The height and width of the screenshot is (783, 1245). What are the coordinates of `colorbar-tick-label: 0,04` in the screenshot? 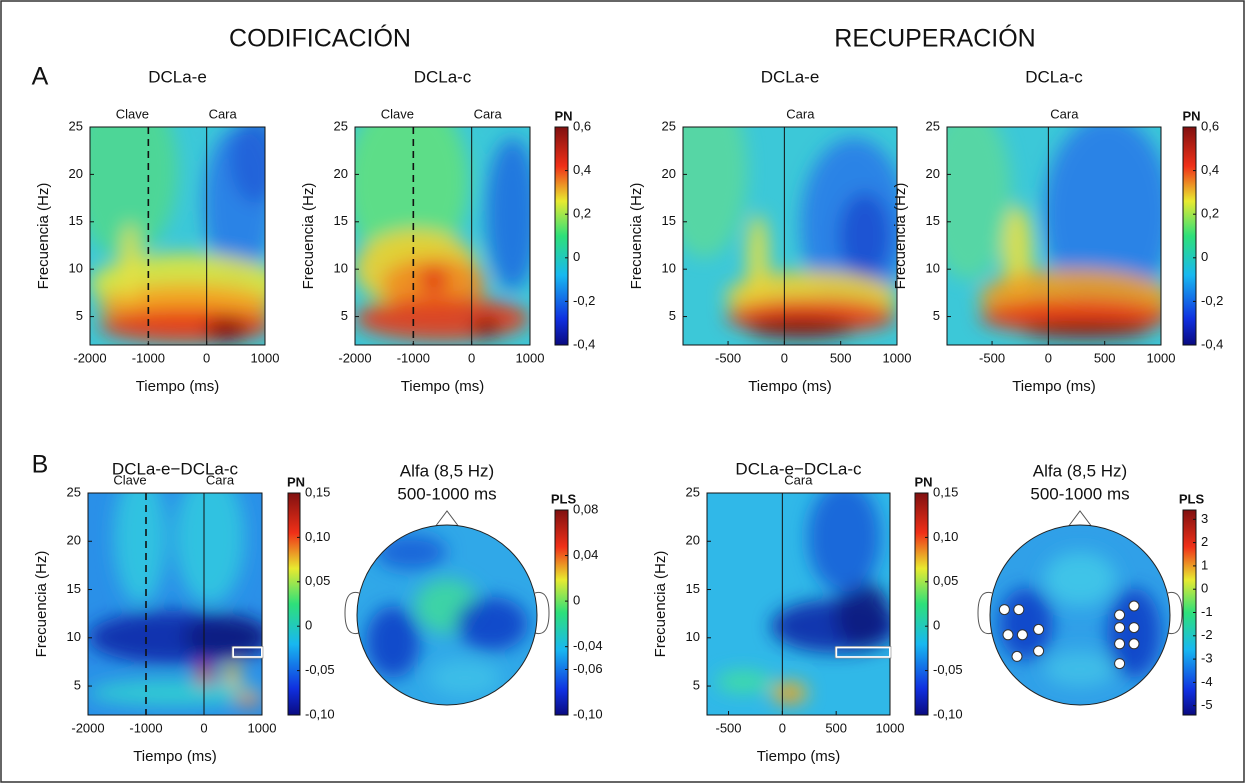 It's located at (585, 554).